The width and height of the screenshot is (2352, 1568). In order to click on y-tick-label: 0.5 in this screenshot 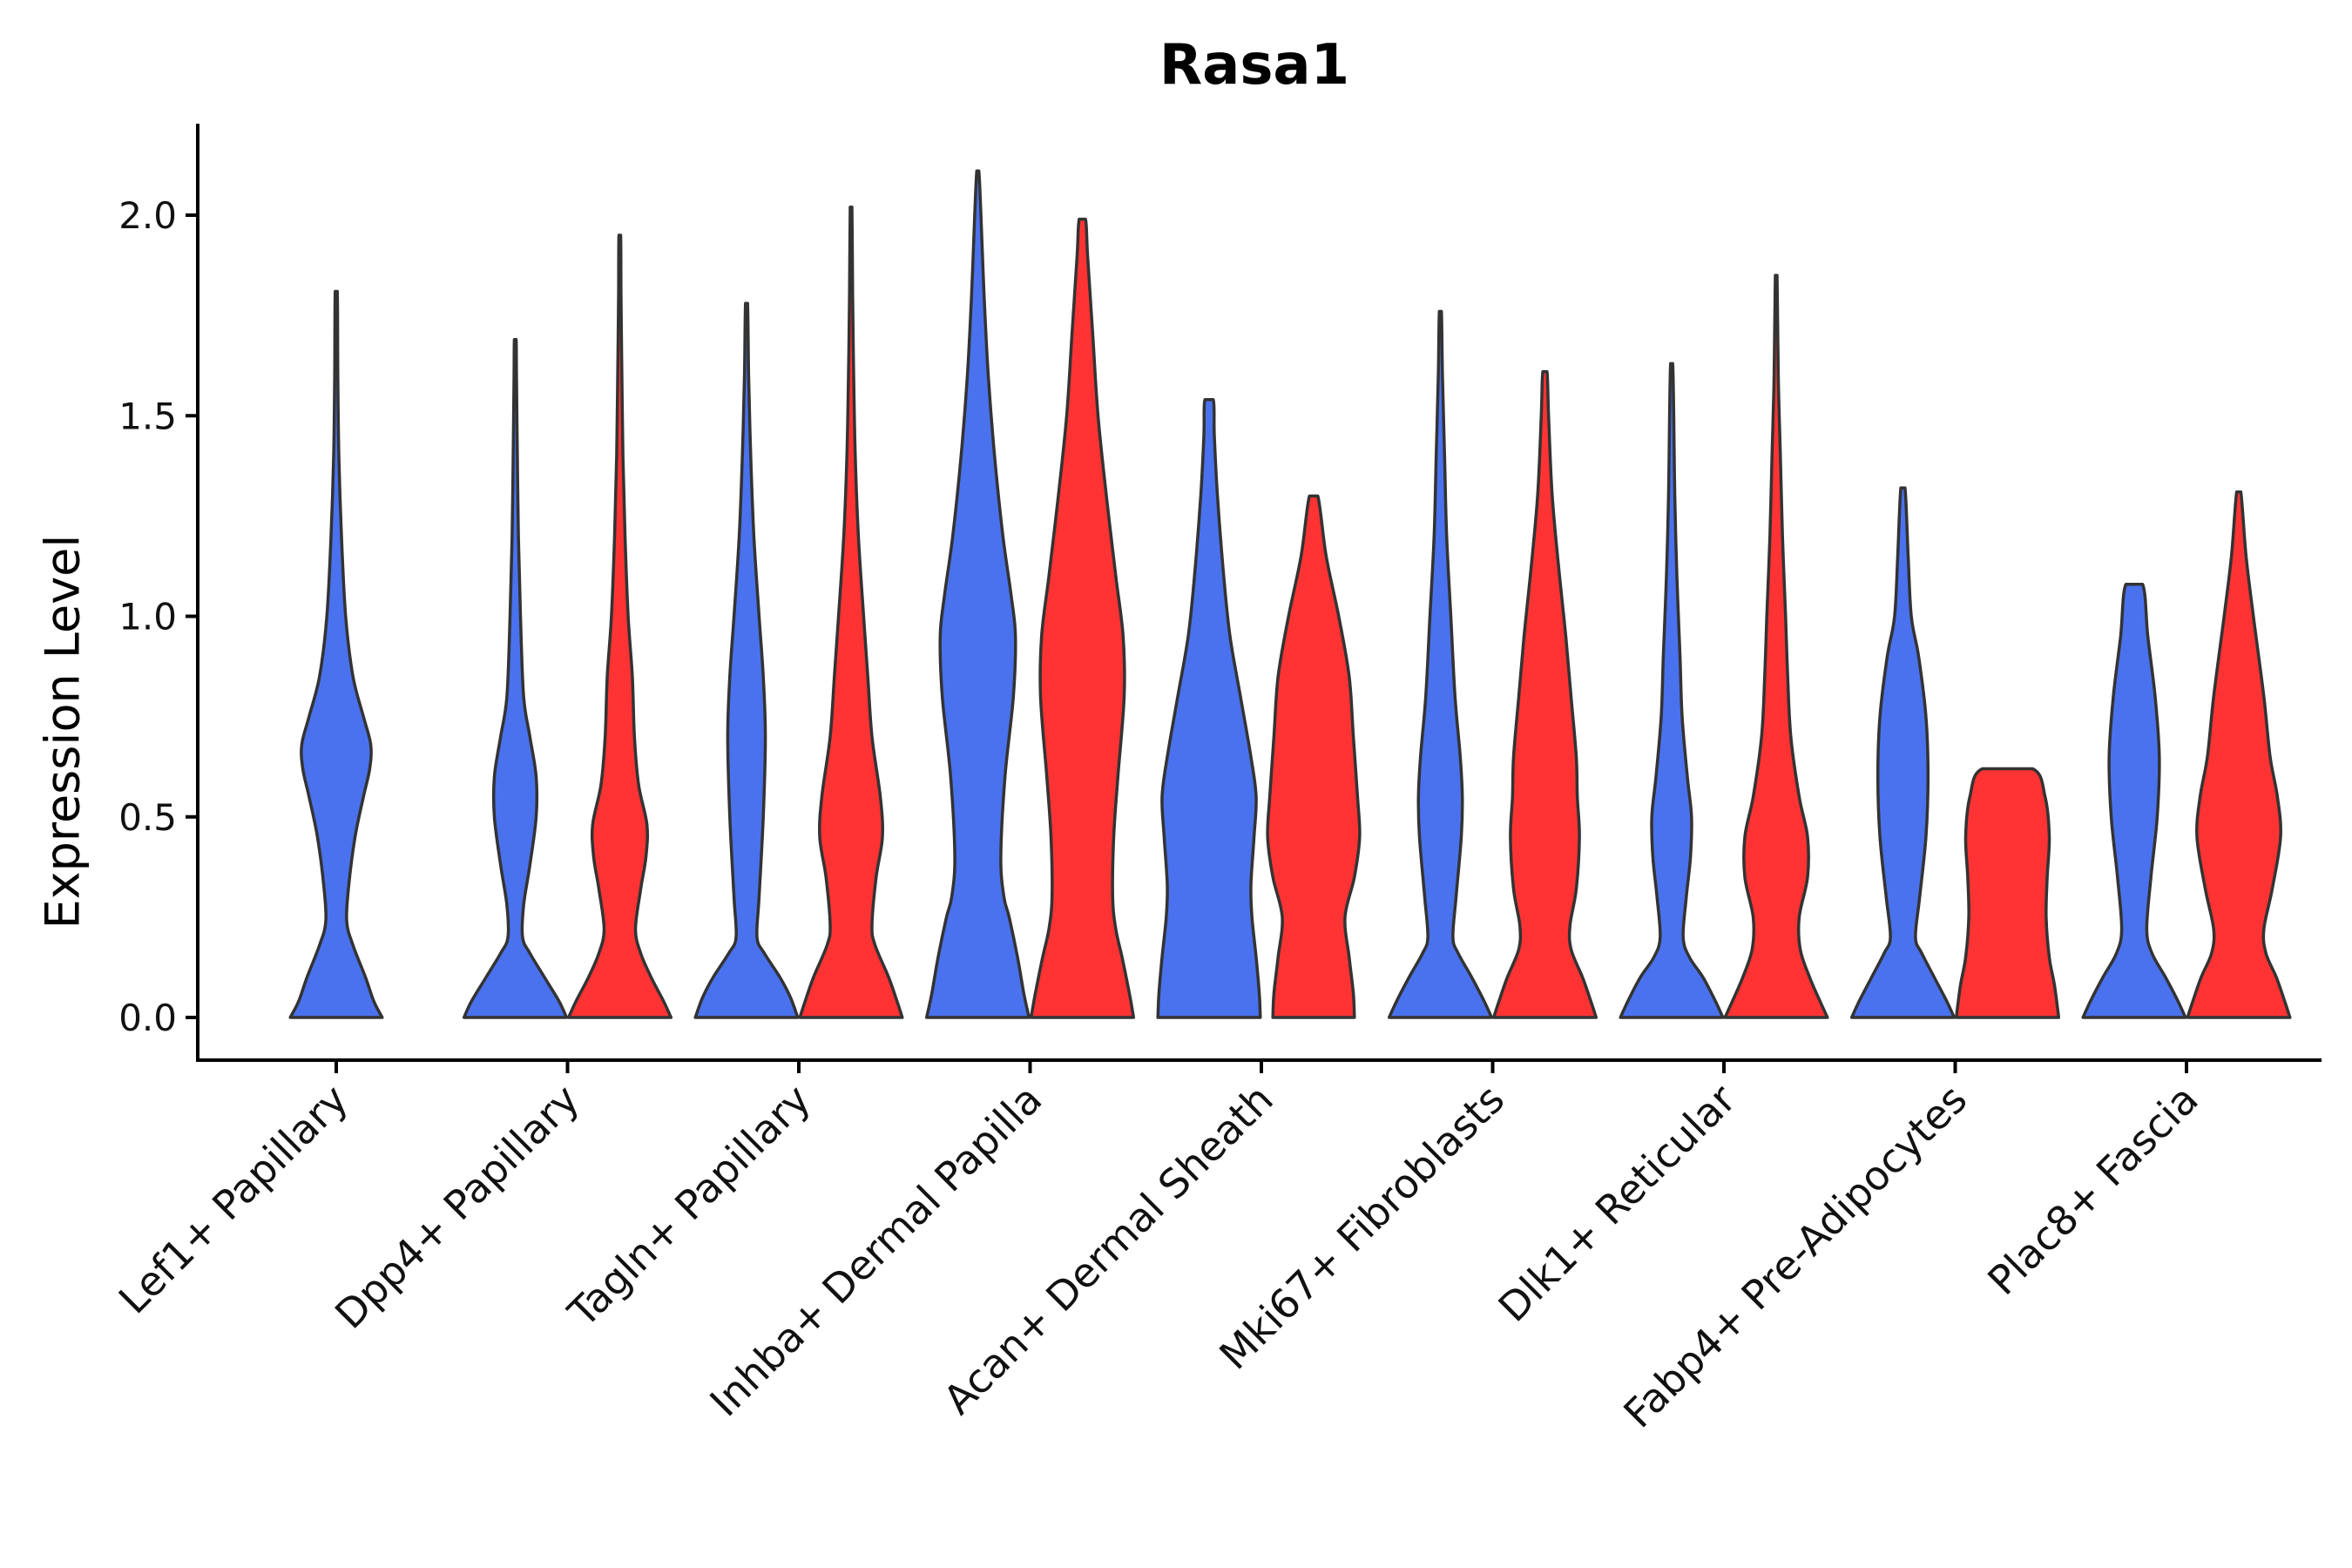, I will do `click(147, 817)`.